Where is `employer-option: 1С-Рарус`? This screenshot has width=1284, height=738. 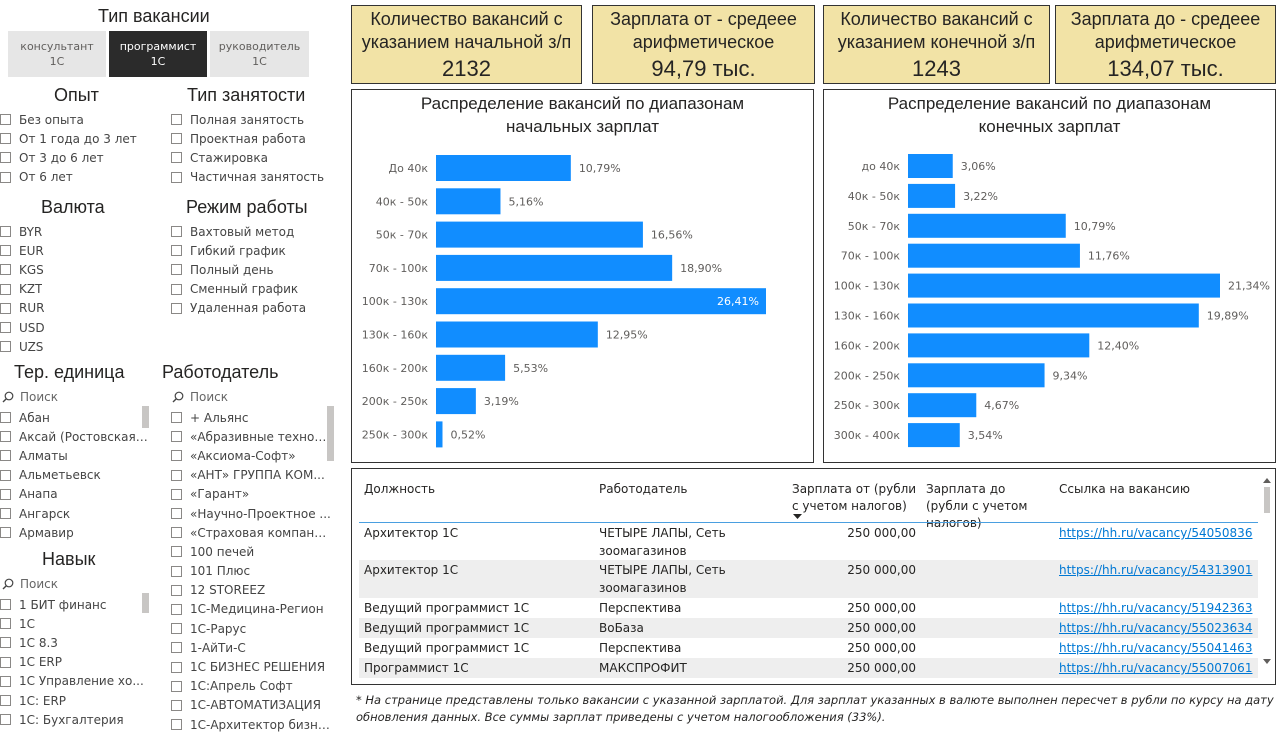
employer-option: 1С-Рарус is located at coordinates (251, 628).